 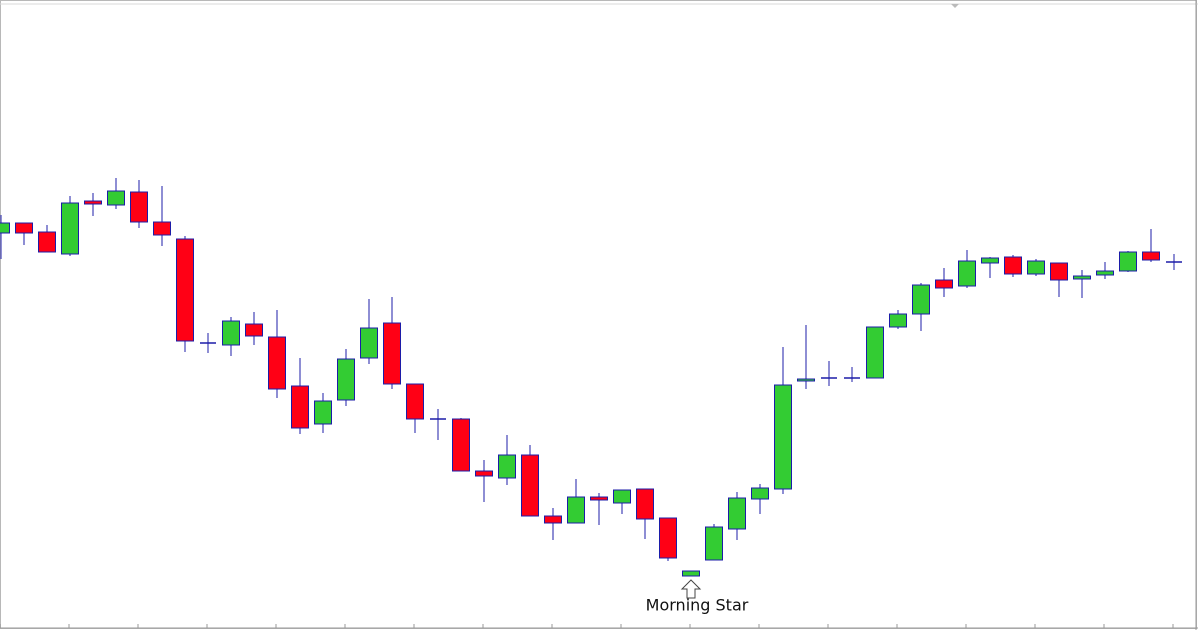 What do you see at coordinates (955, 6) in the screenshot?
I see `scroll-marker` at bounding box center [955, 6].